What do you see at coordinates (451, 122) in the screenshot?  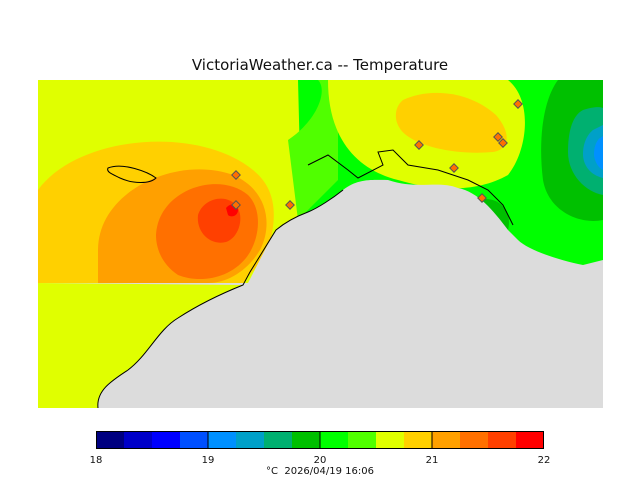 I see `temperature-zone-orange-ne` at bounding box center [451, 122].